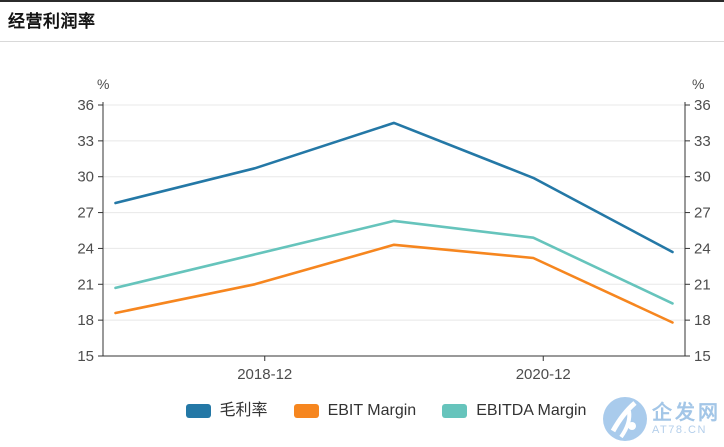  What do you see at coordinates (362, 22) in the screenshot?
I see `panel-header: 经营利润率` at bounding box center [362, 22].